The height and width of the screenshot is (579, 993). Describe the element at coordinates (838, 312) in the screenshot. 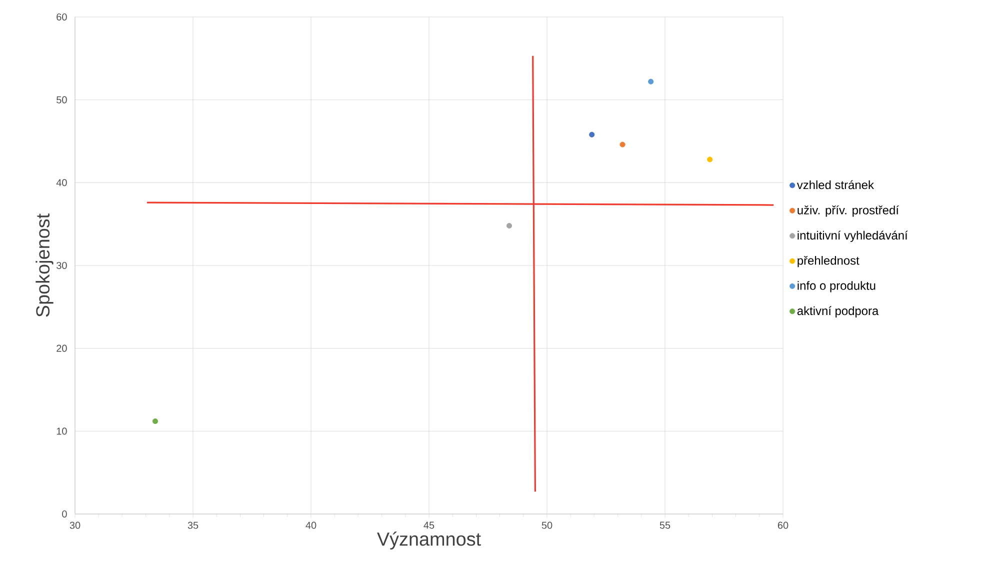

I see `legend-label: aktivní podpora` at that location.